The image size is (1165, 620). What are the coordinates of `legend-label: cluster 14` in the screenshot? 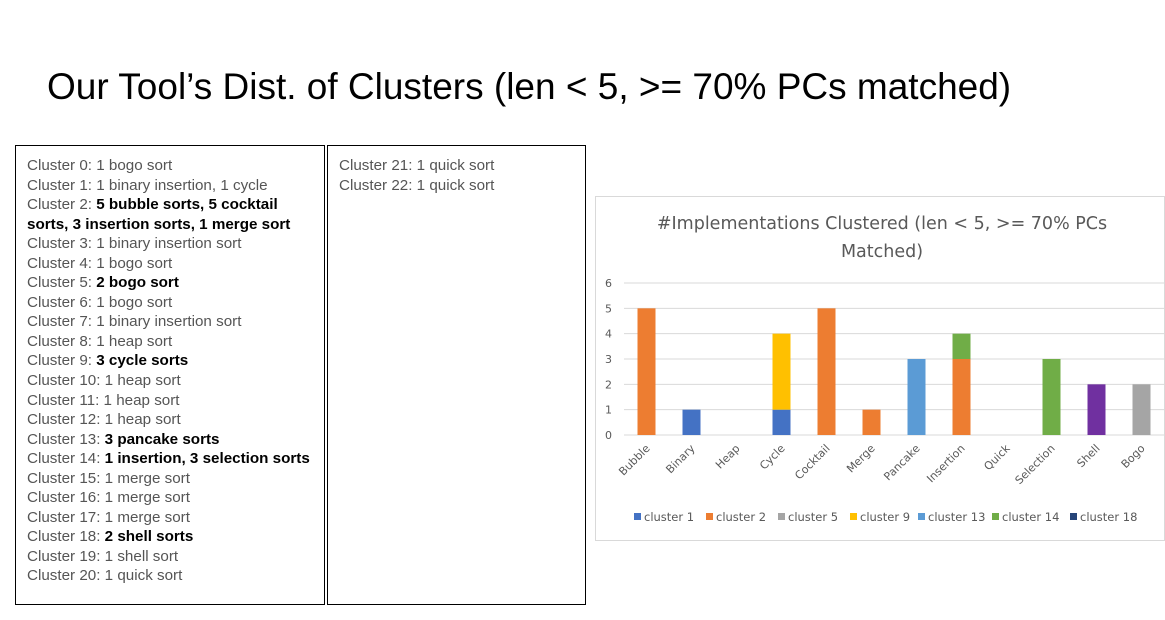 It's located at (1030, 517).